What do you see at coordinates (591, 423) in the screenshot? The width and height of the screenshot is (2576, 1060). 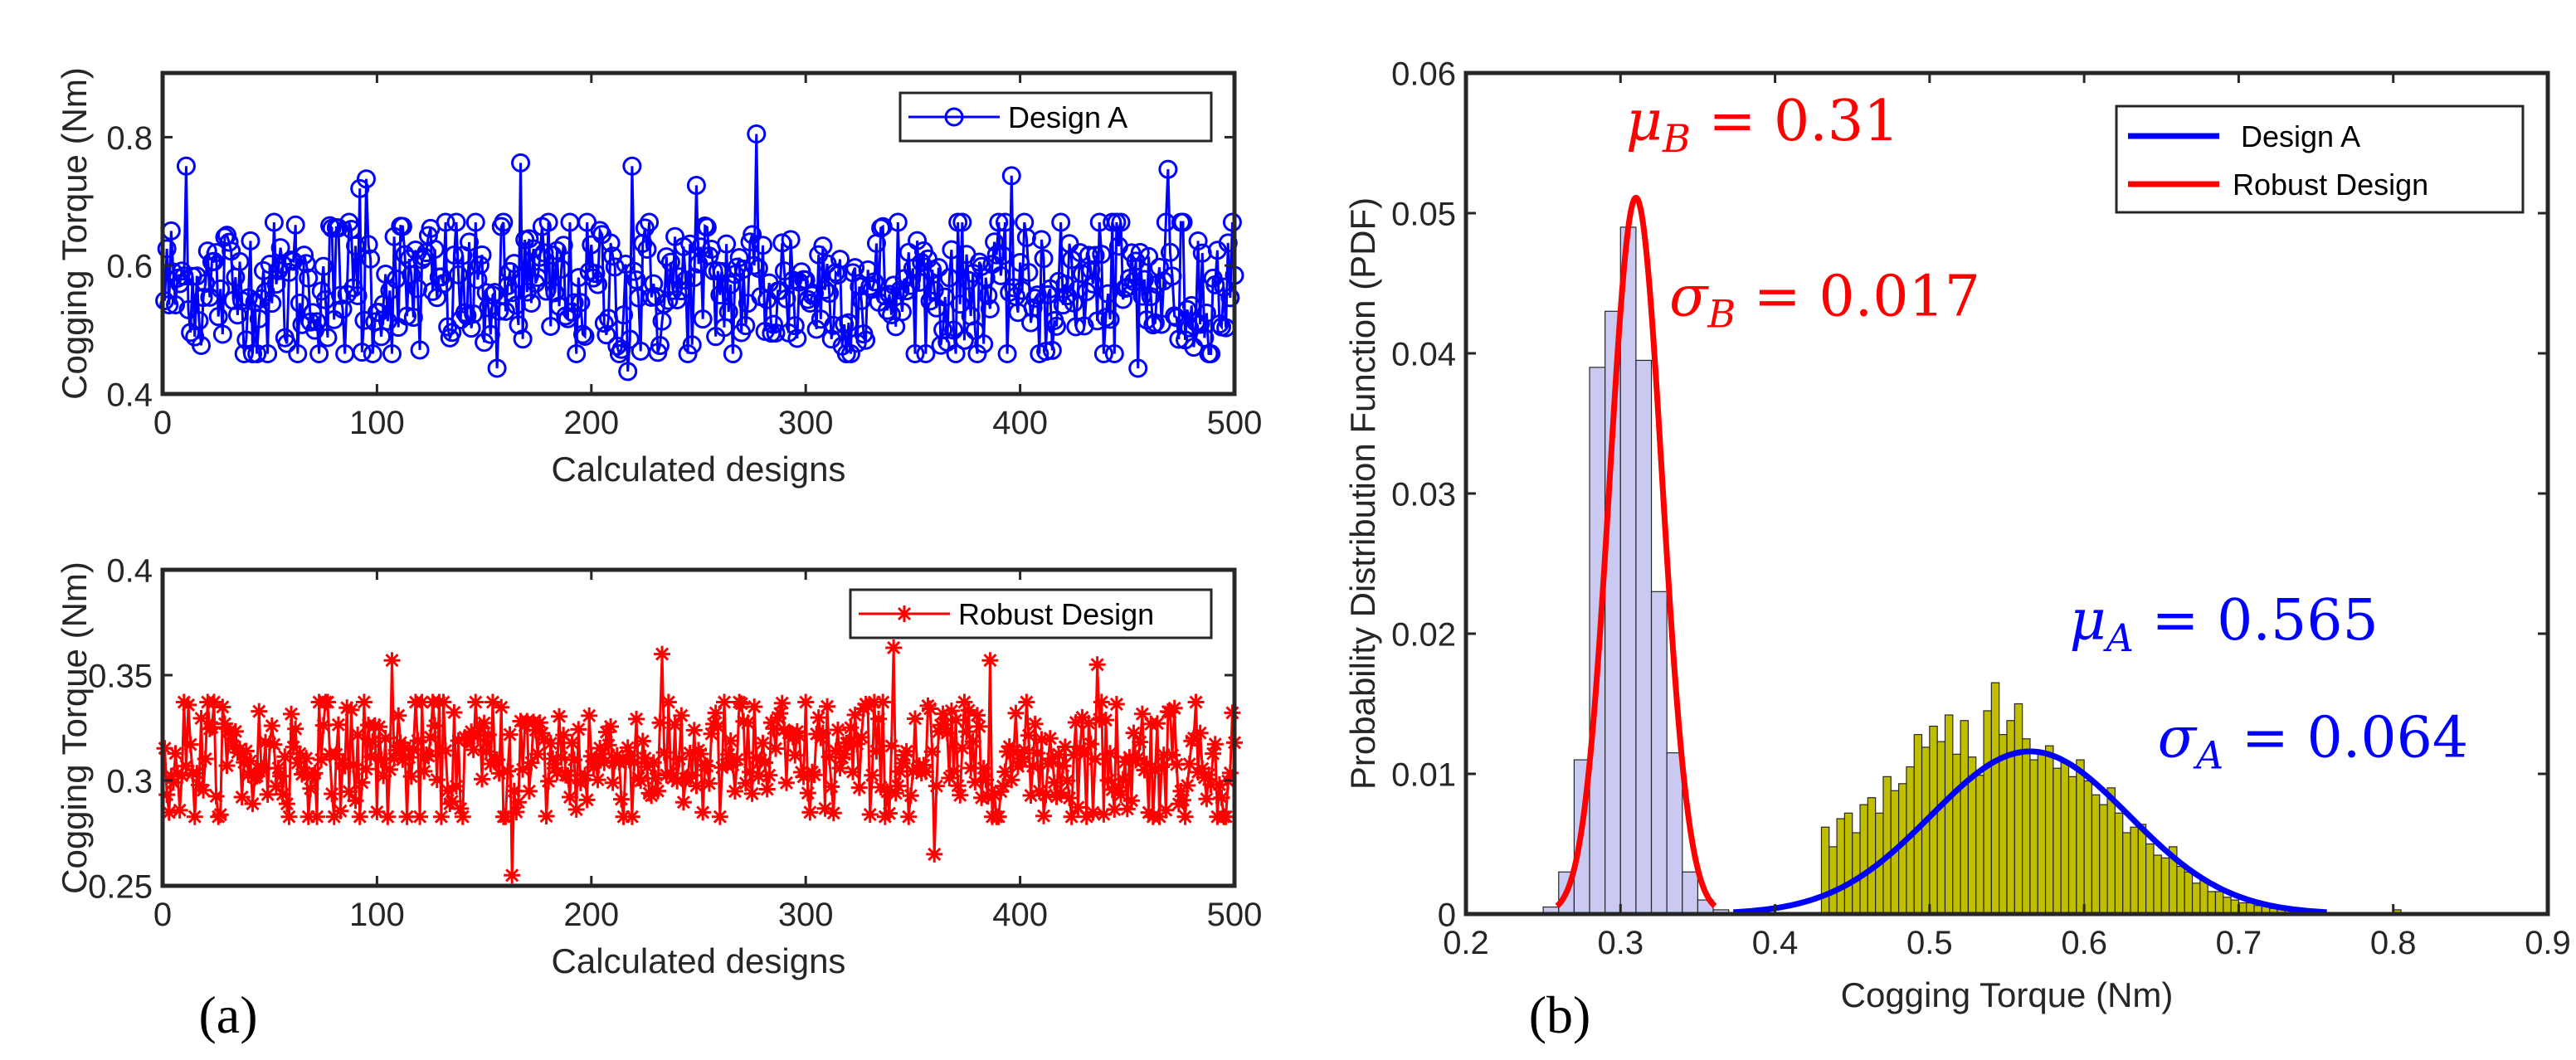 I see `x-tick-label: 200` at bounding box center [591, 423].